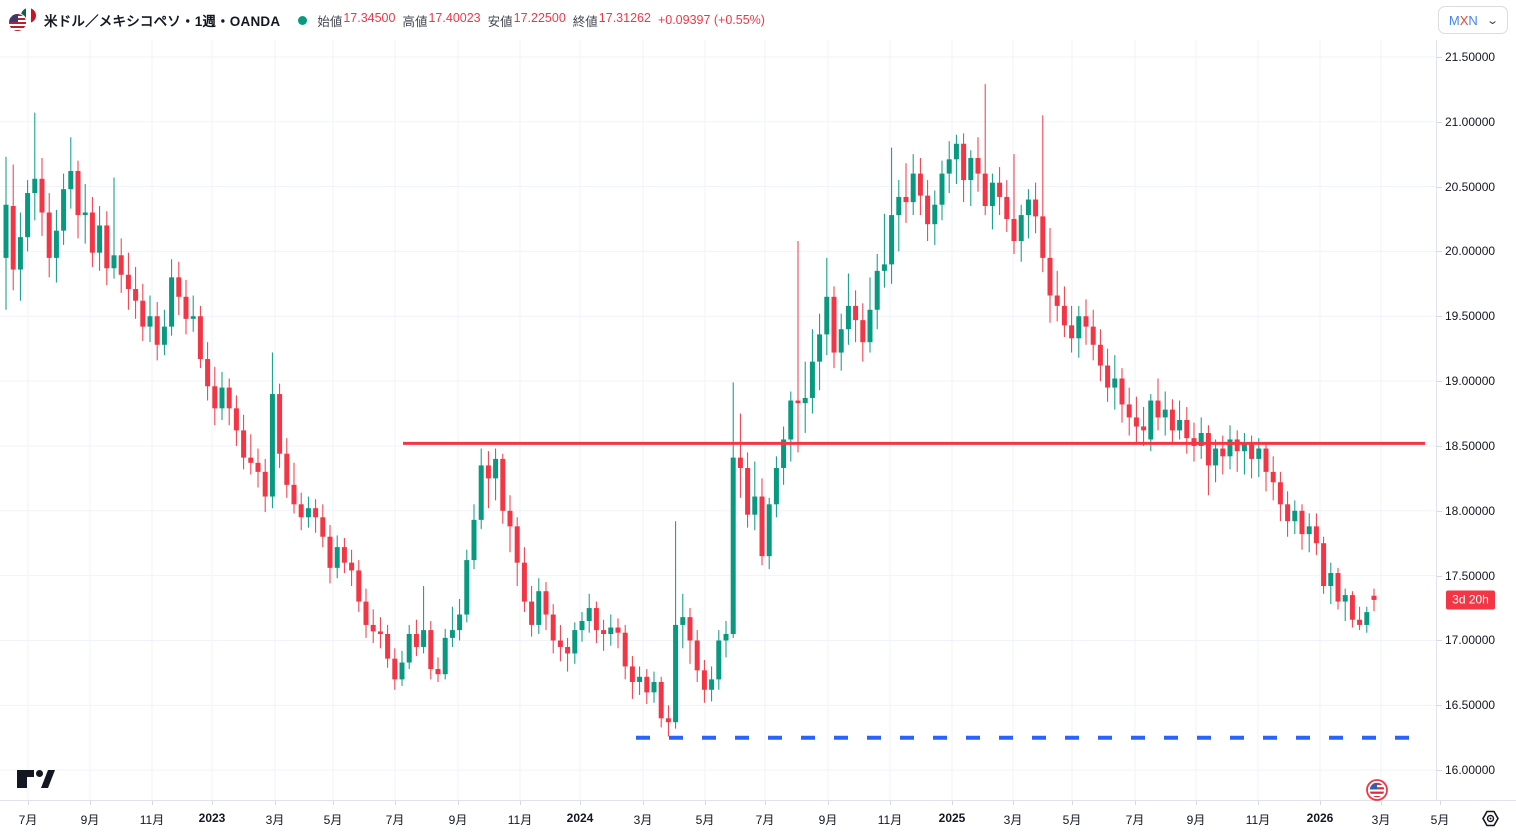  I want to click on price-axis-label: 17.50000, so click(1470, 575).